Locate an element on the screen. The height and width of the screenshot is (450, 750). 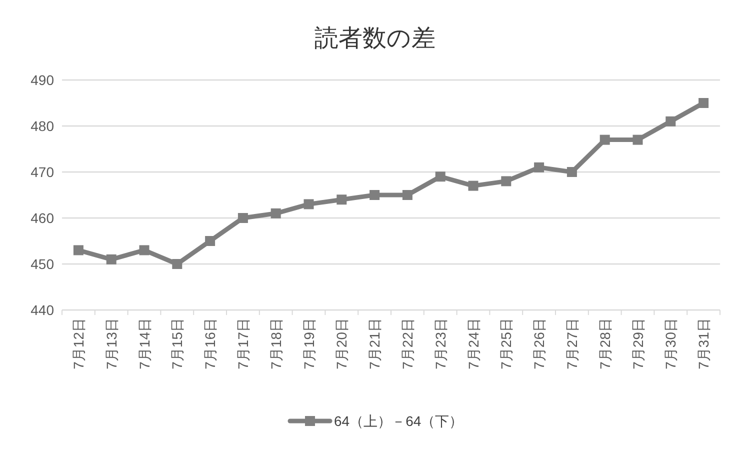
x-tick-label: 7月25日 is located at coordinates (506, 344).